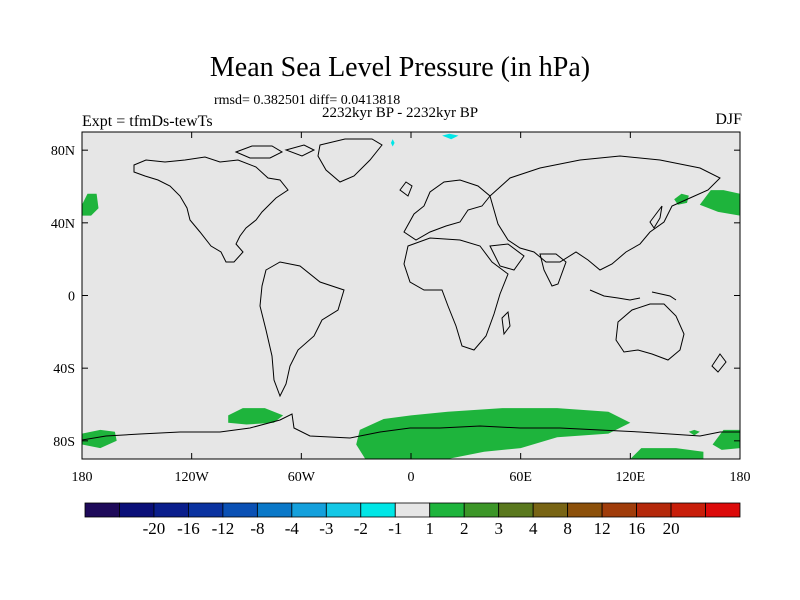  I want to click on x-tick-label: 0, so click(411, 477).